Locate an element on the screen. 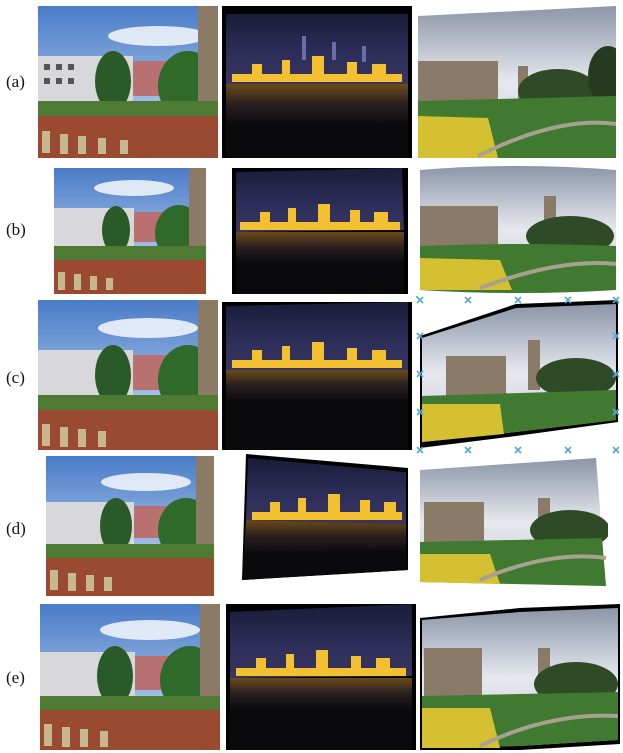 This screenshot has height=753, width=623. image-c-campus is located at coordinates (128, 375).